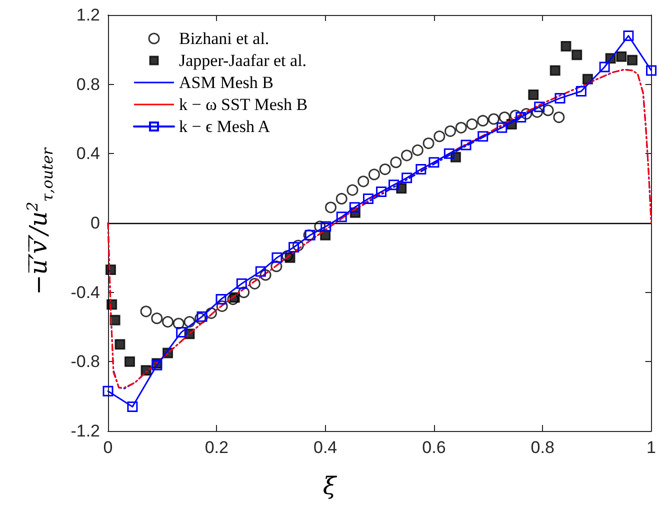  I want to click on legend-label: ASM Mesh B, so click(226, 82).